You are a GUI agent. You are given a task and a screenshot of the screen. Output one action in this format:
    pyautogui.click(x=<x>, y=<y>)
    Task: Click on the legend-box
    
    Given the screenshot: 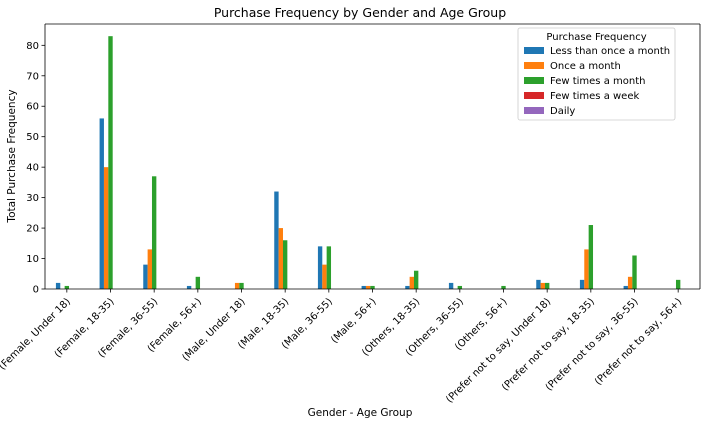 What is the action you would take?
    pyautogui.click(x=596, y=74)
    